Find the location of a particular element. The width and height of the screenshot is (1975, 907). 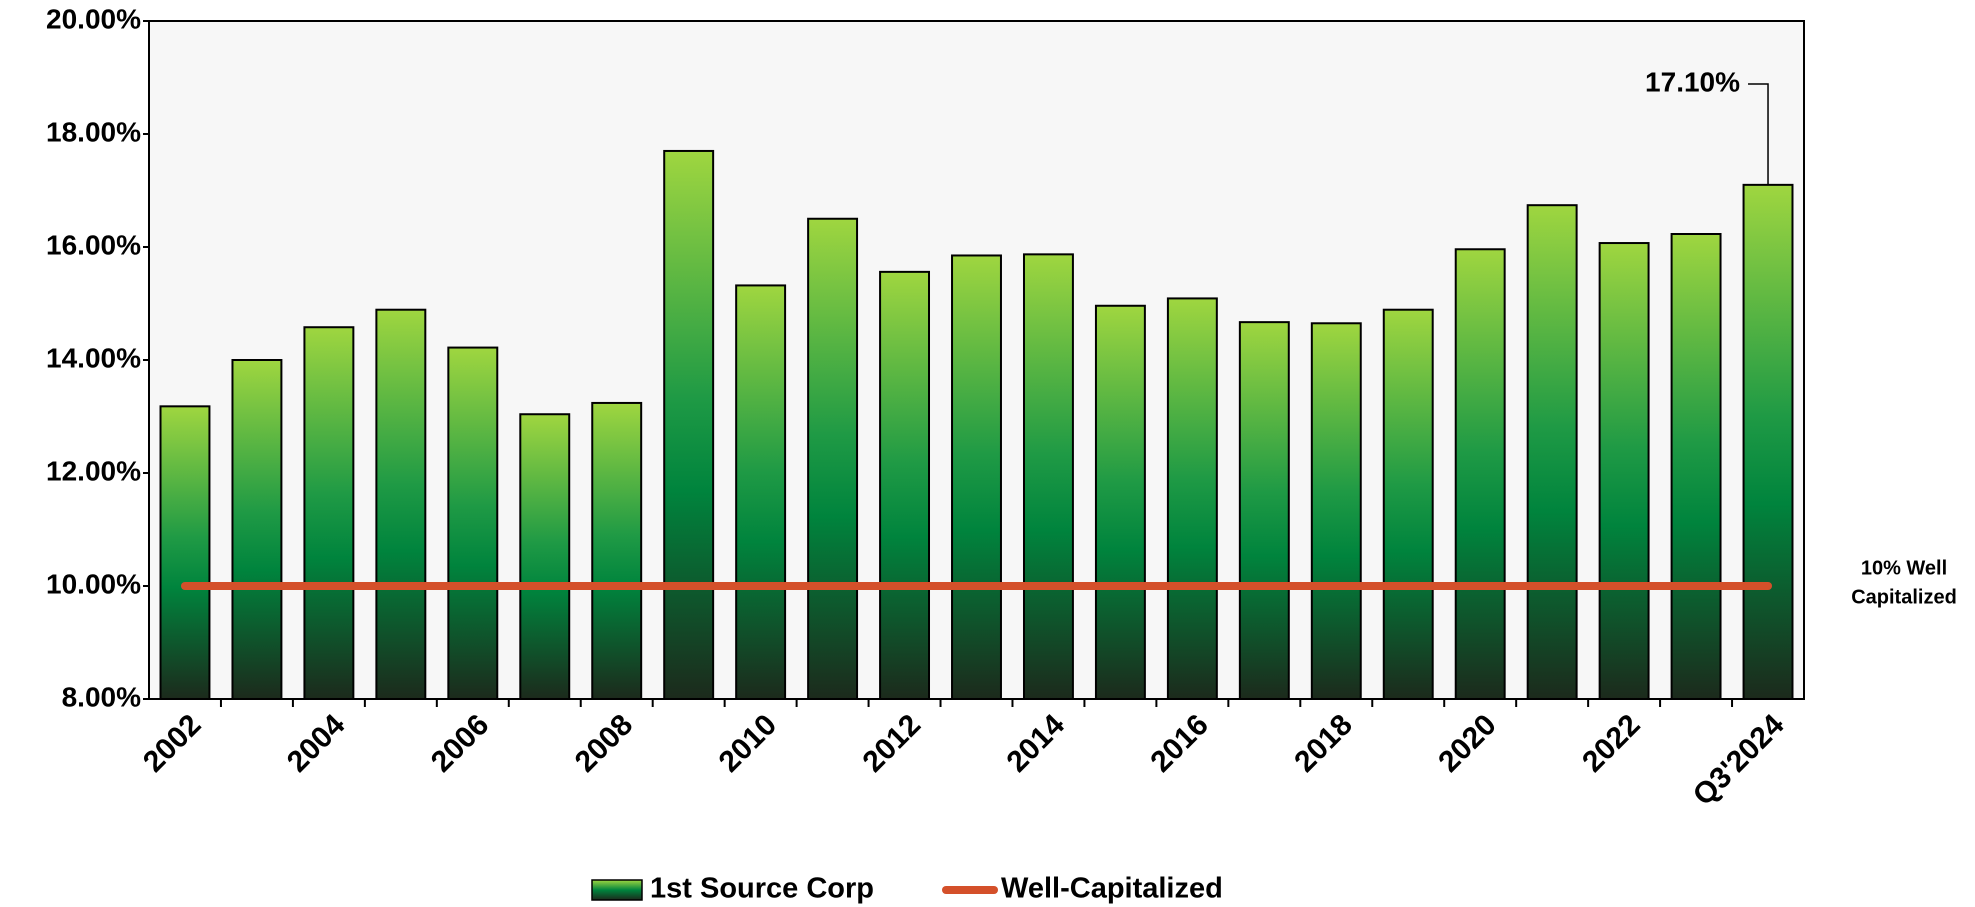

y-tick-label: 14.00% is located at coordinates (93, 357).